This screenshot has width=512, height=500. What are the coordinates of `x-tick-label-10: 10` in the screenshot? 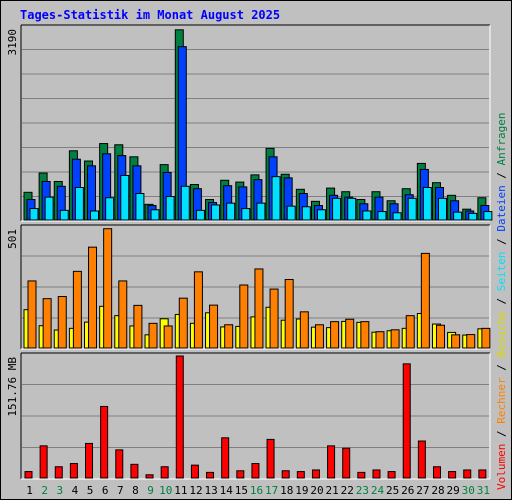 It's located at (165, 490).